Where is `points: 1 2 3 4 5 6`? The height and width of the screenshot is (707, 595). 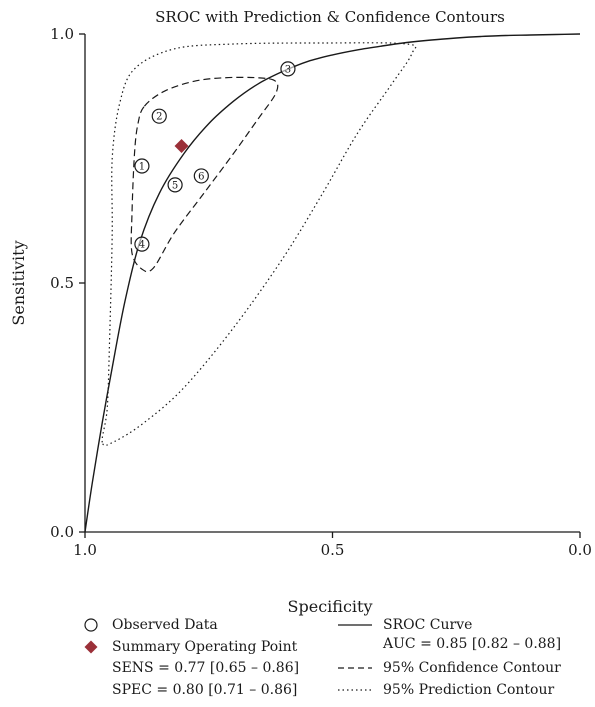
points: 1 2 3 4 5 6 is located at coordinates (215, 156).